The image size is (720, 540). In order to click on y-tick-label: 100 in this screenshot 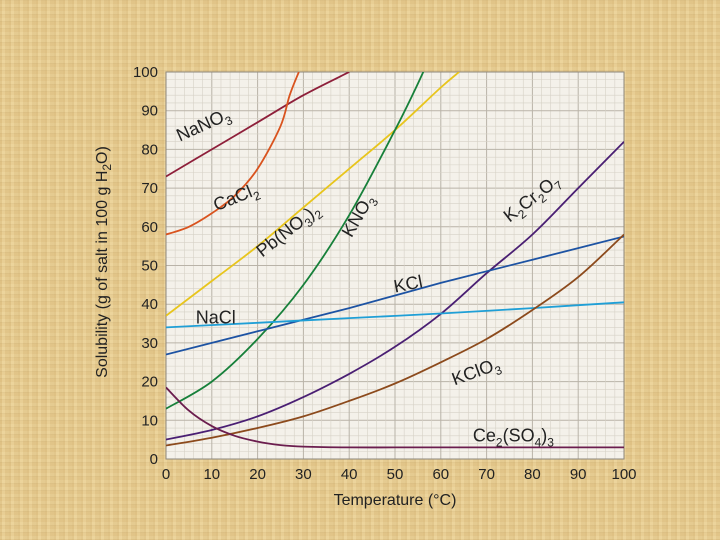, I will do `click(145, 72)`.